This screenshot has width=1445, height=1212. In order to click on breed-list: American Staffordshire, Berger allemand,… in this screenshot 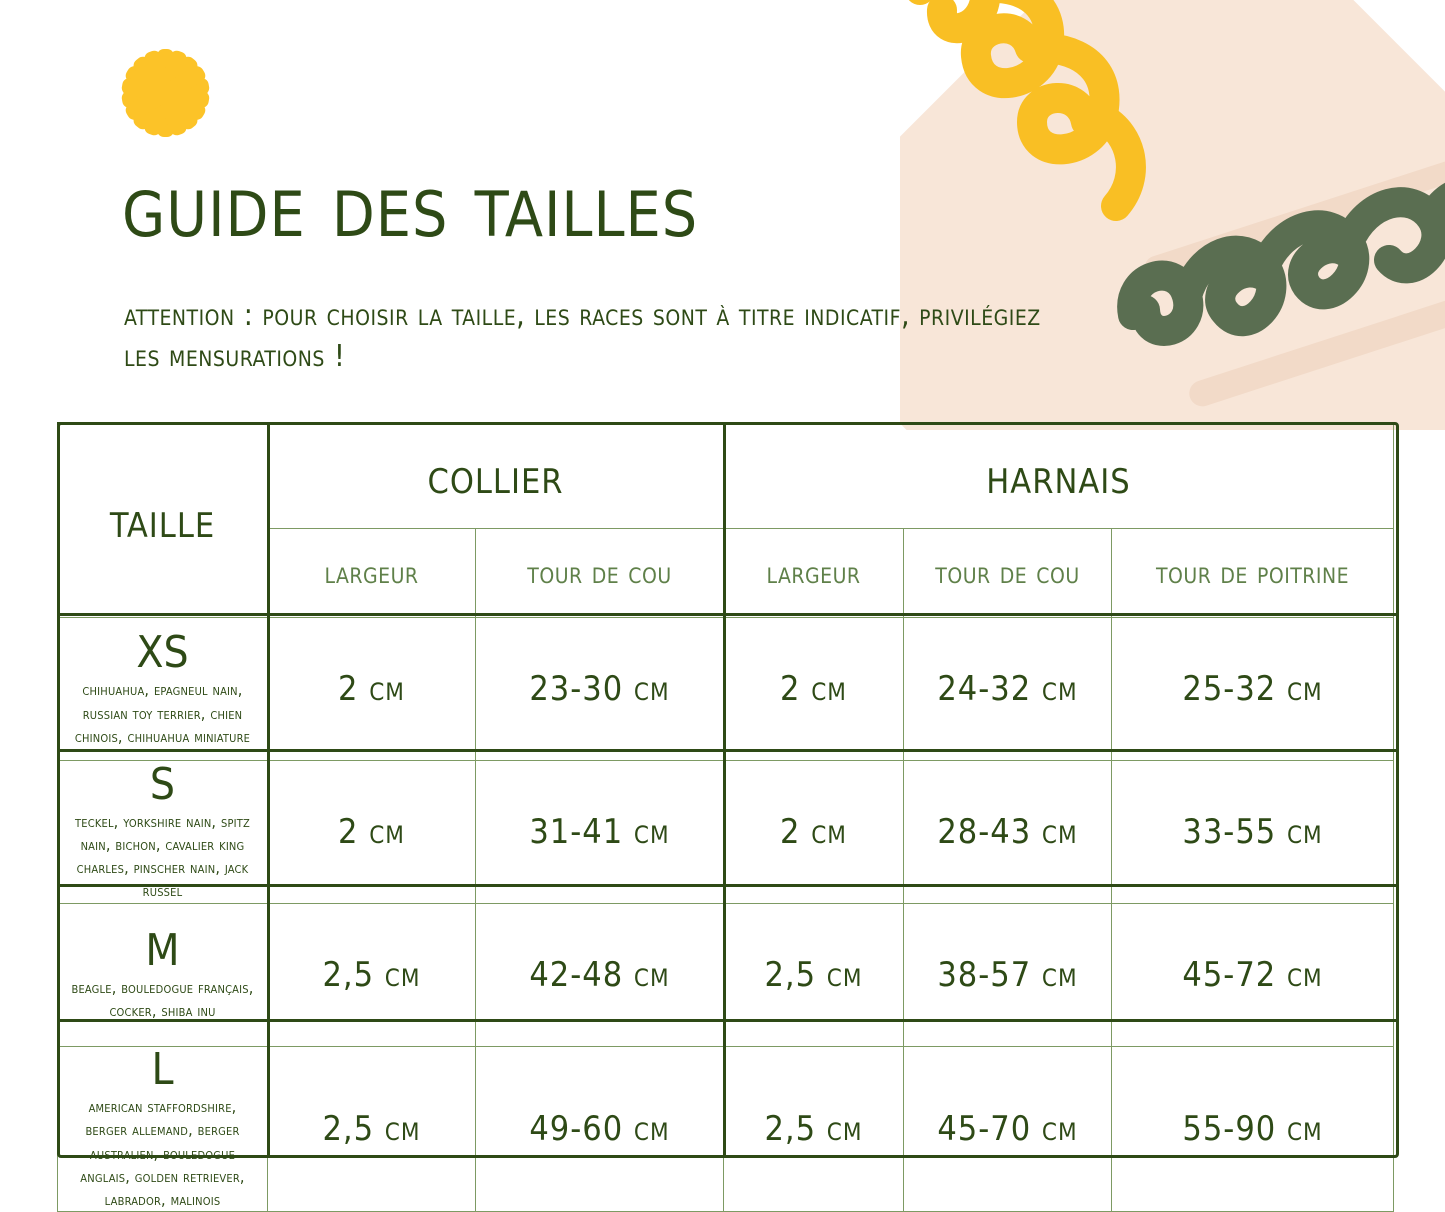, I will do `click(162, 1153)`.